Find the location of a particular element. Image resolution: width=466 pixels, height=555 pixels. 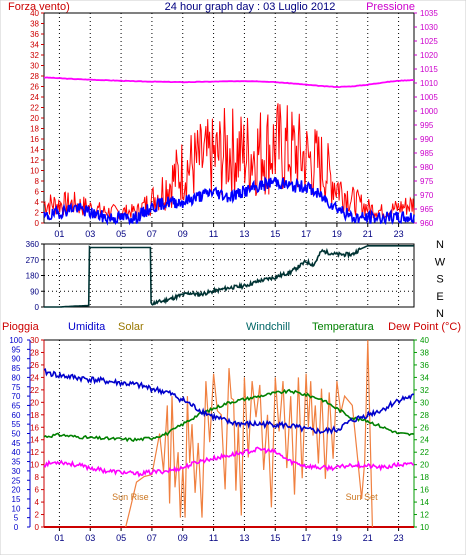

humidity-tick-label: 95 is located at coordinates (16, 349).